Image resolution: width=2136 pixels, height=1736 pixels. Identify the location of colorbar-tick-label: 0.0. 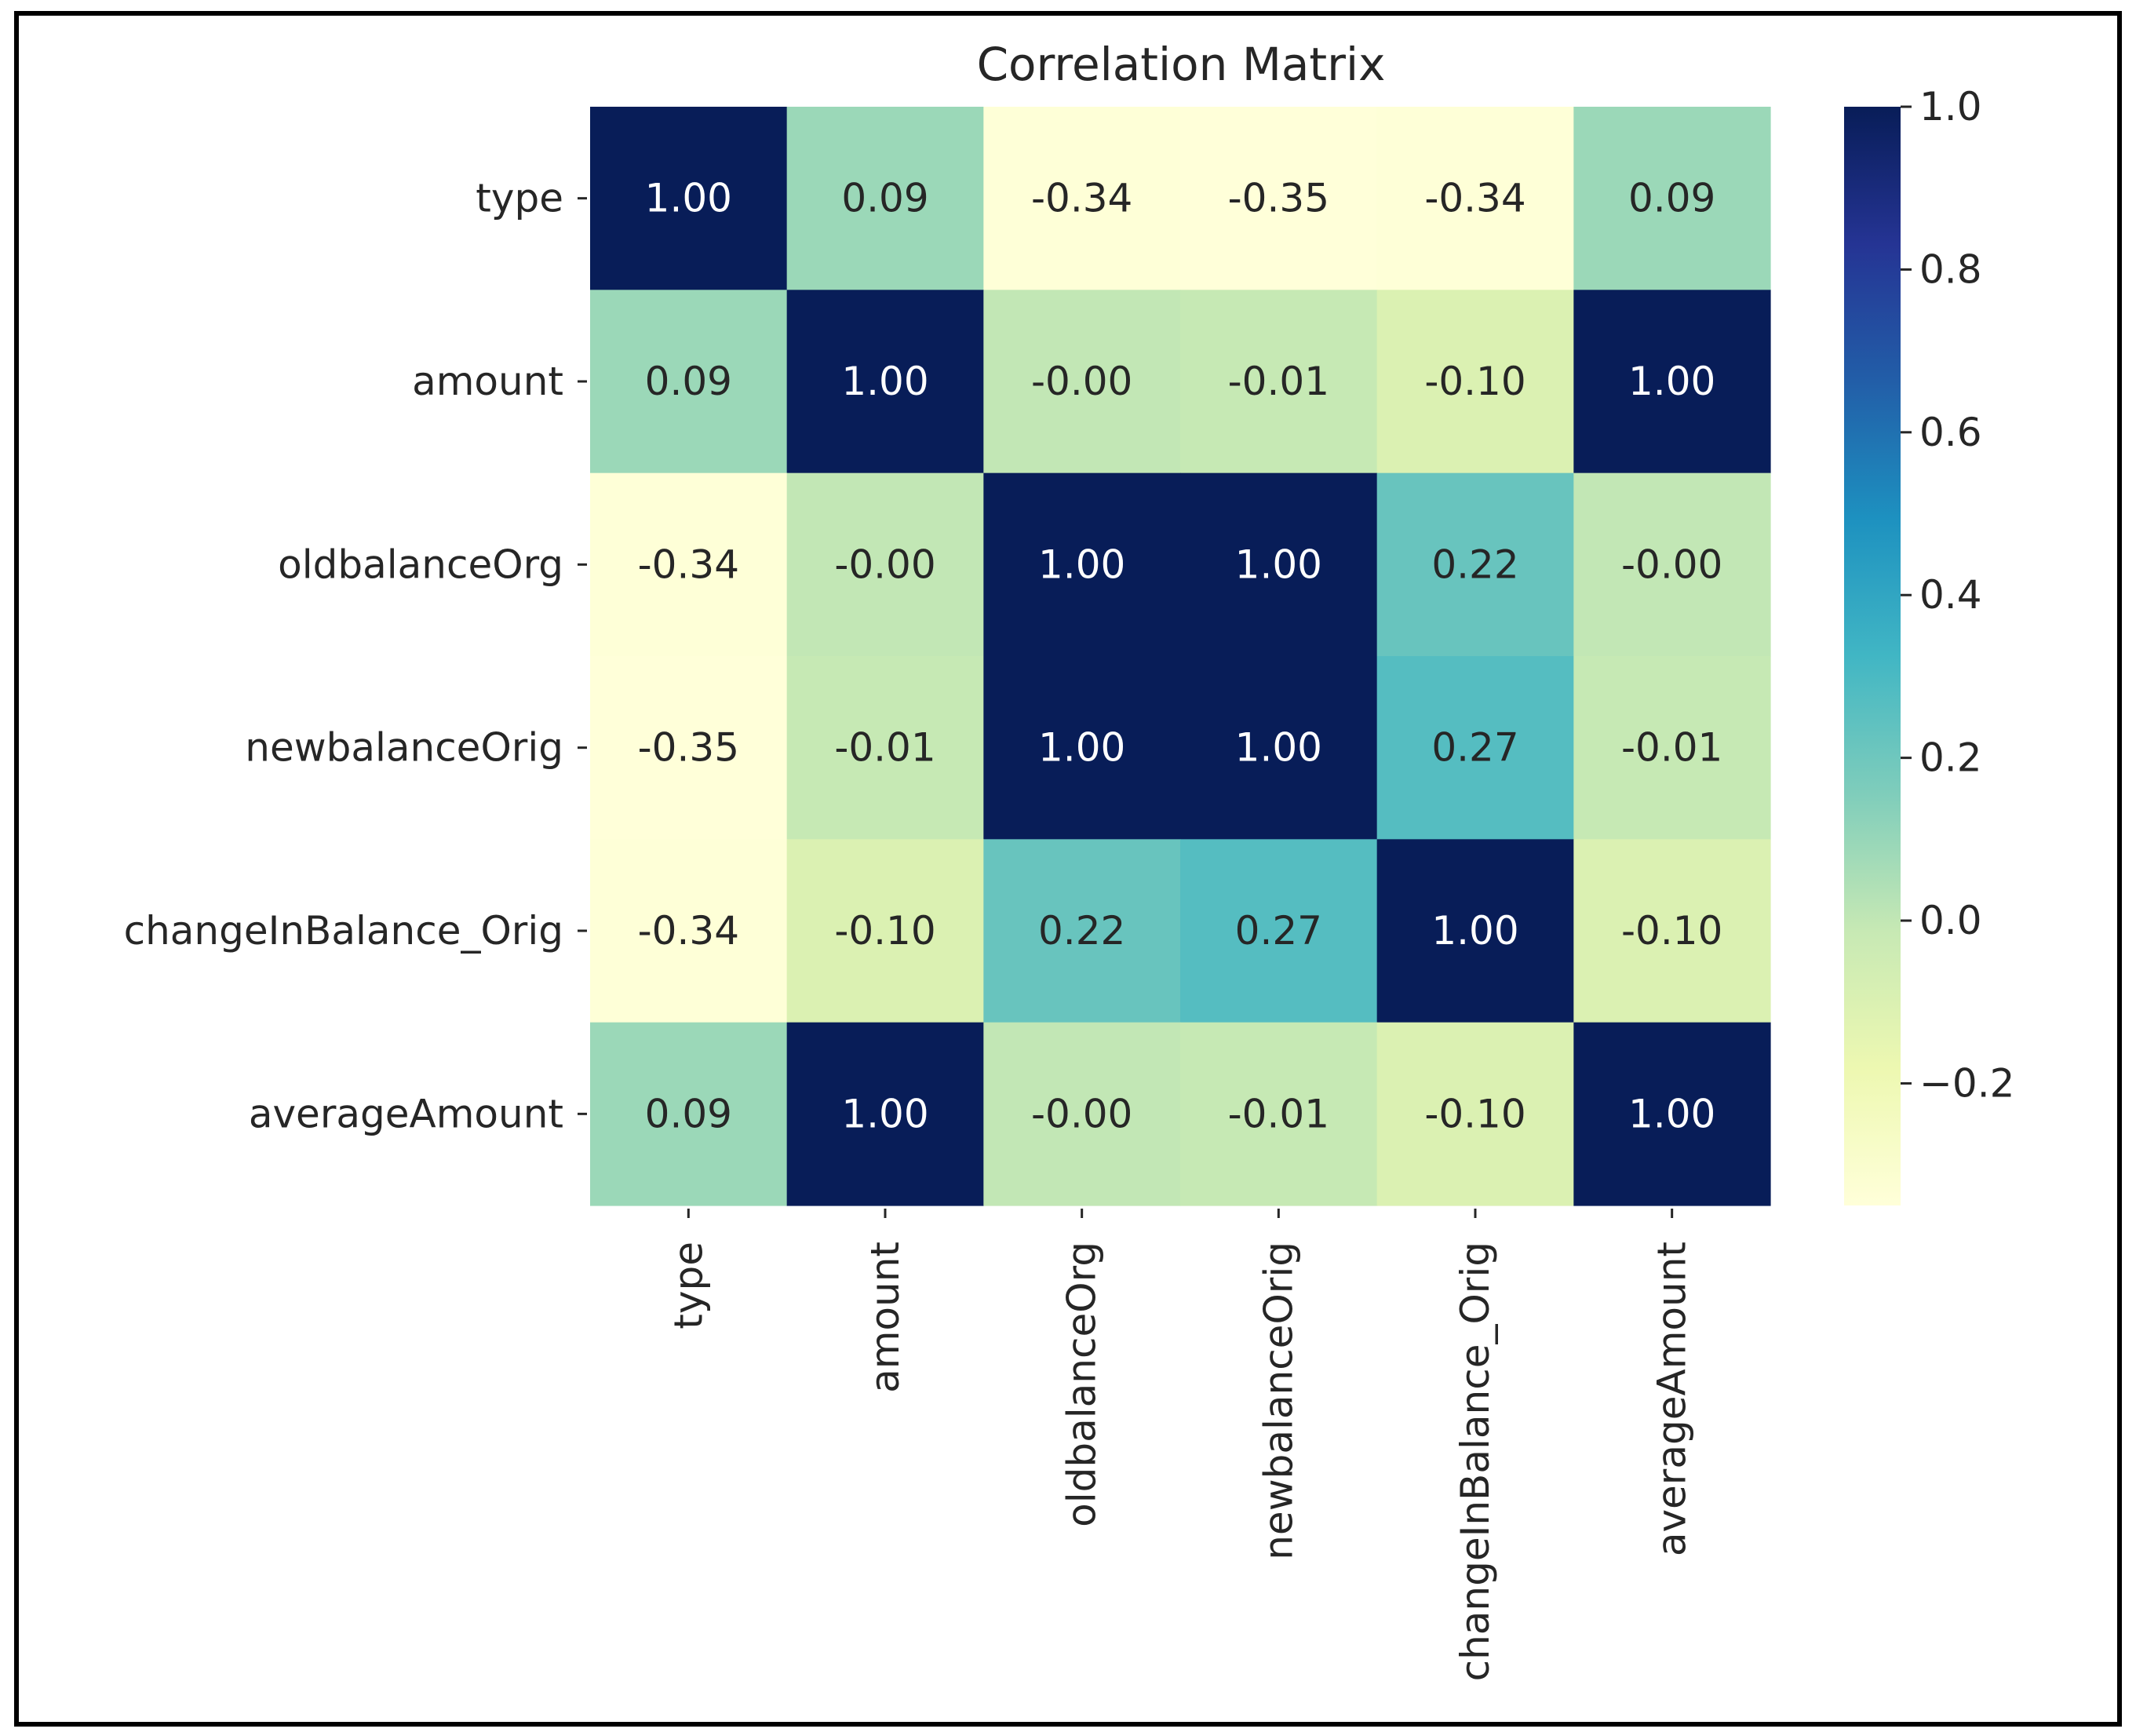
(1950, 920).